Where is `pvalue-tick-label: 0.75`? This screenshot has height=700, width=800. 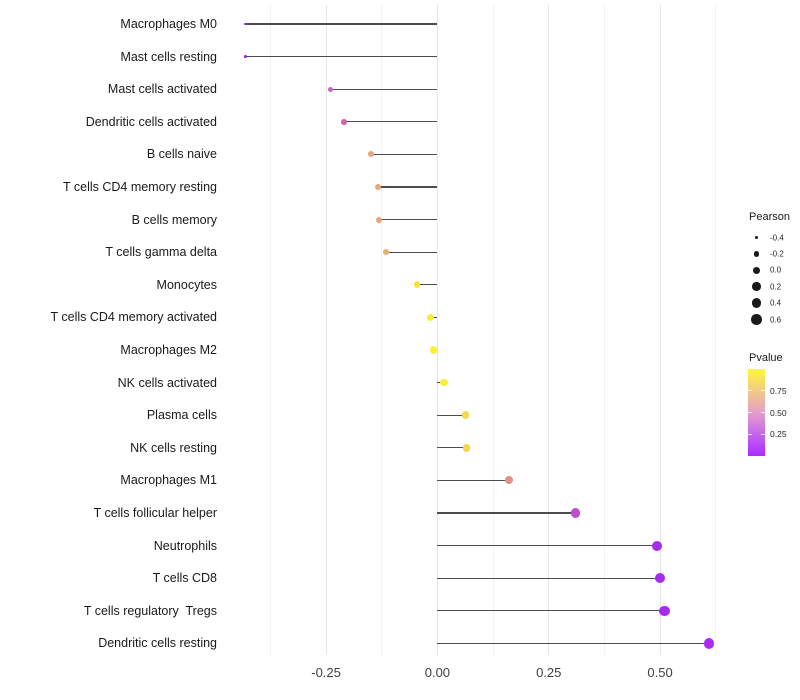 pvalue-tick-label: 0.75 is located at coordinates (778, 390).